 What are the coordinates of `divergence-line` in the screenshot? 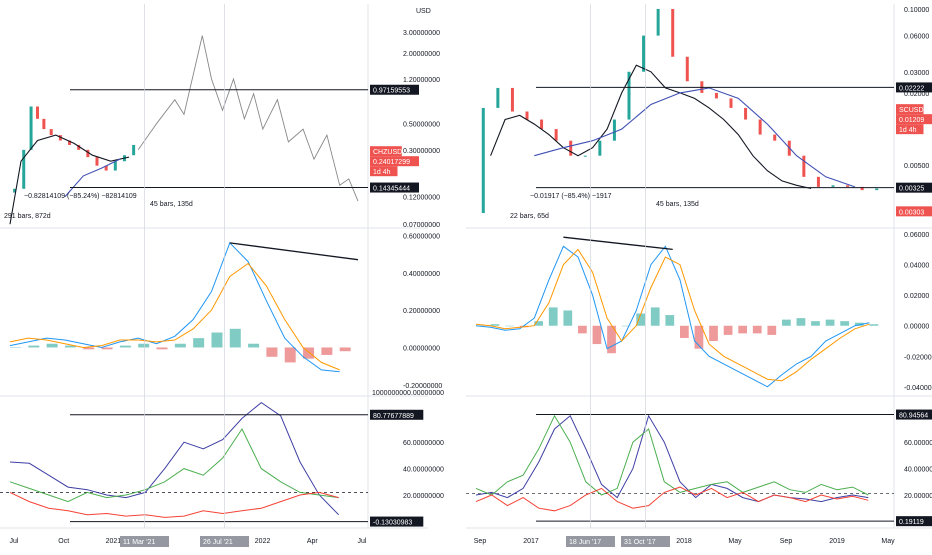 It's located at (294, 251).